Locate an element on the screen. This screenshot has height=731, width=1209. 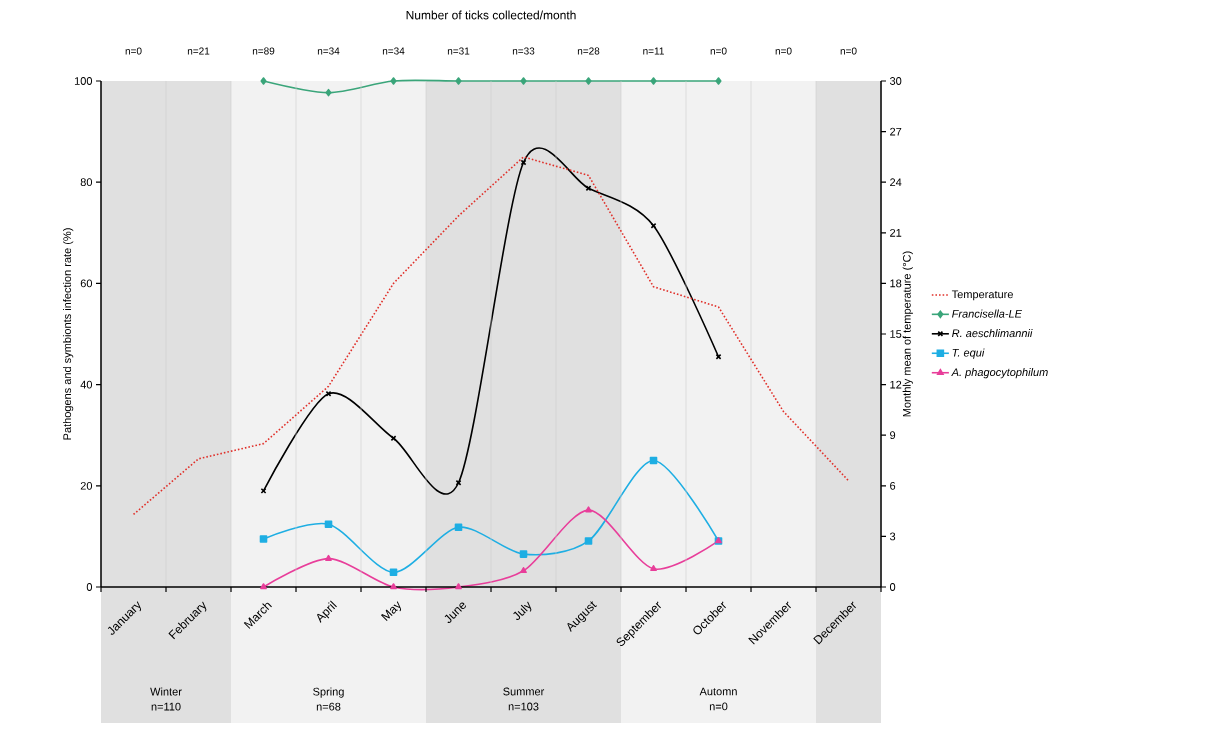
text: n=31 is located at coordinates (458, 51).